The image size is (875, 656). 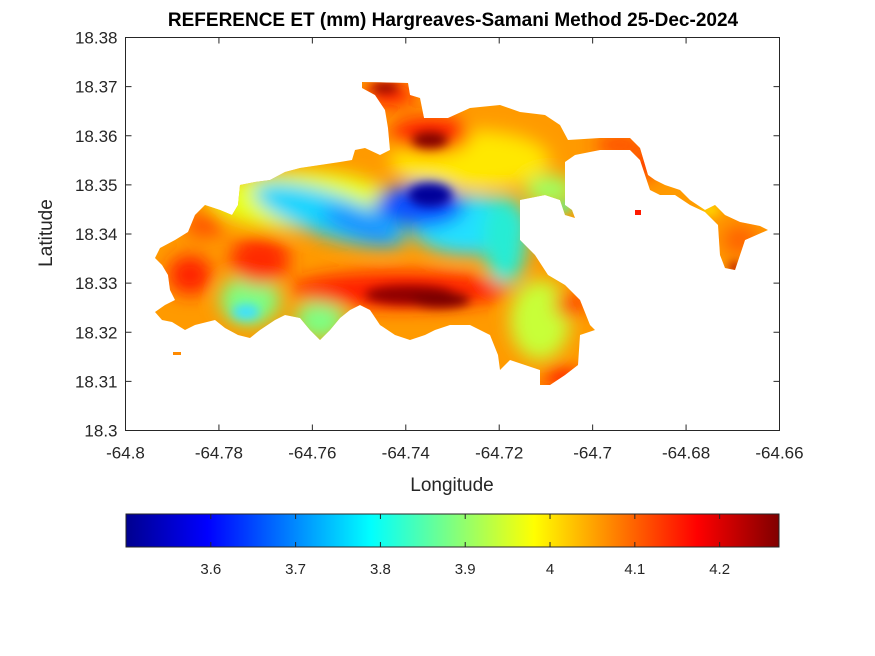 I want to click on colorbar-tick-label: 3.7, so click(x=295, y=569).